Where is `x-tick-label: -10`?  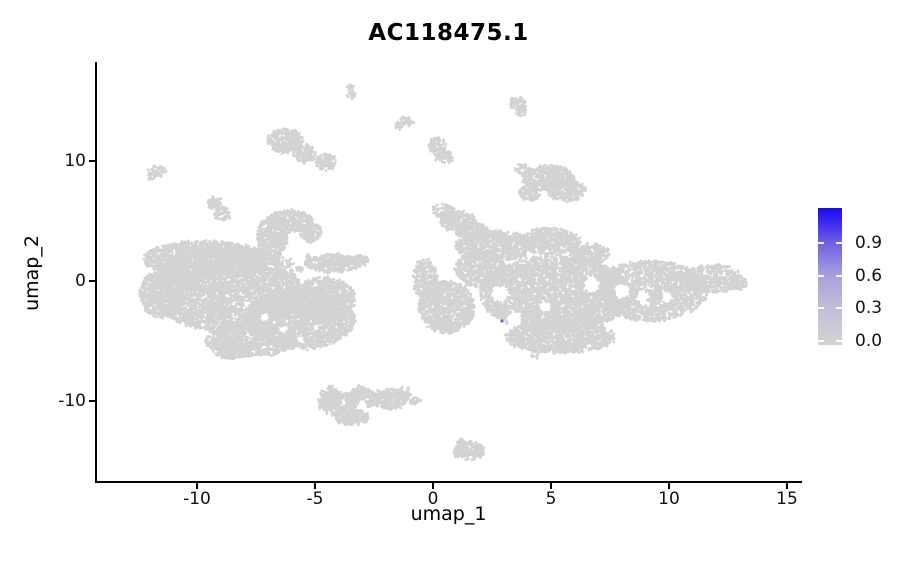
x-tick-label: -10 is located at coordinates (197, 499).